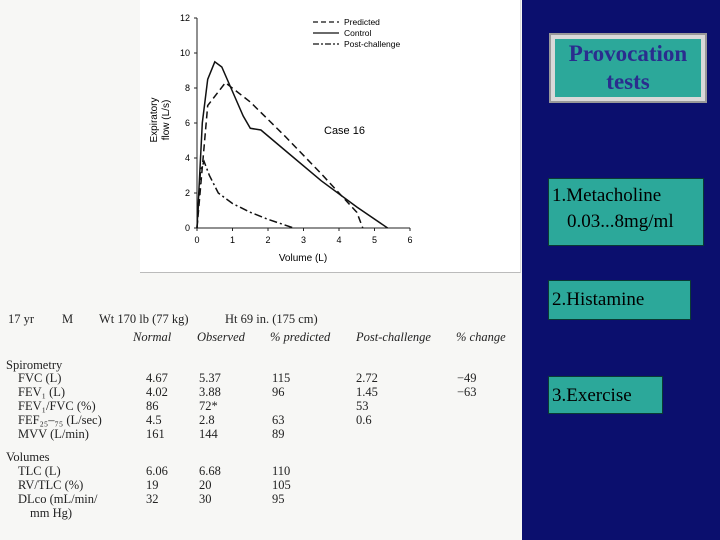 This screenshot has height=540, width=720. What do you see at coordinates (303, 258) in the screenshot?
I see `x-axis-label: Volume (L)` at bounding box center [303, 258].